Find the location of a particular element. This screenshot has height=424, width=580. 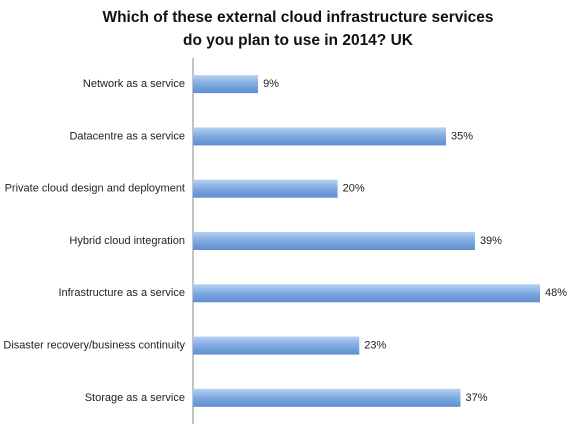

y-tick-label: Infrastructure as a service is located at coordinates (121, 293).